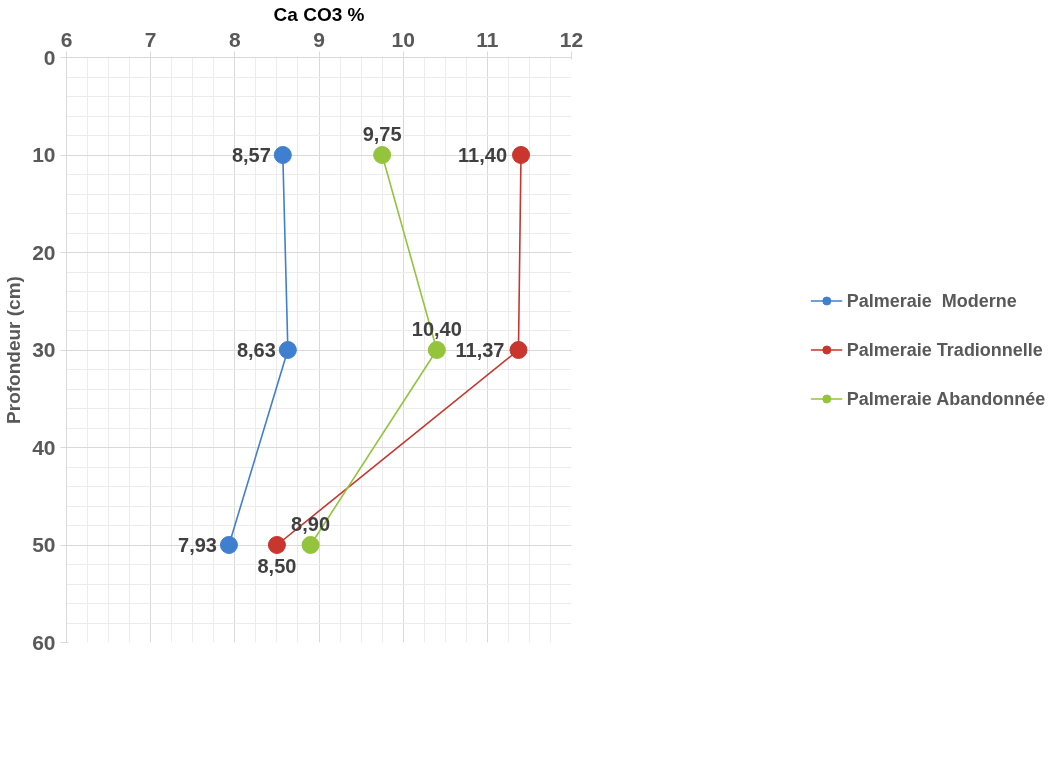  I want to click on x-tick-label: 8, so click(234, 39).